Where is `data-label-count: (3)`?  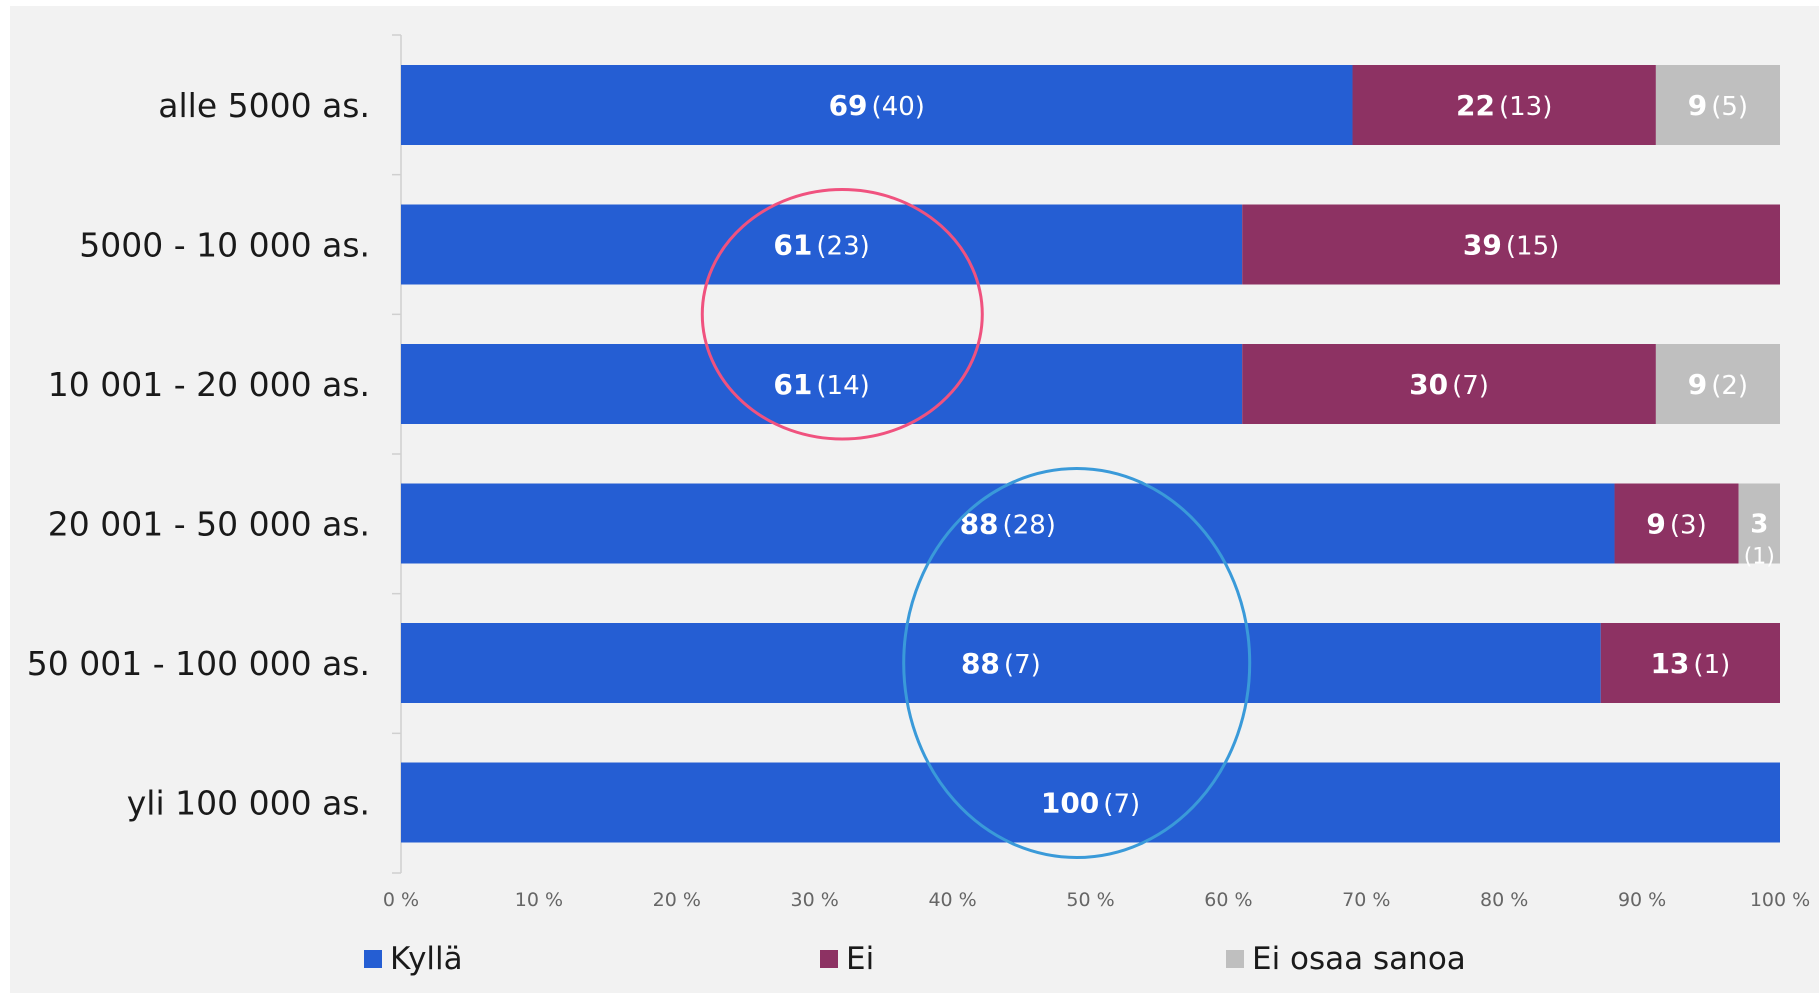 data-label-count: (3) is located at coordinates (1688, 526).